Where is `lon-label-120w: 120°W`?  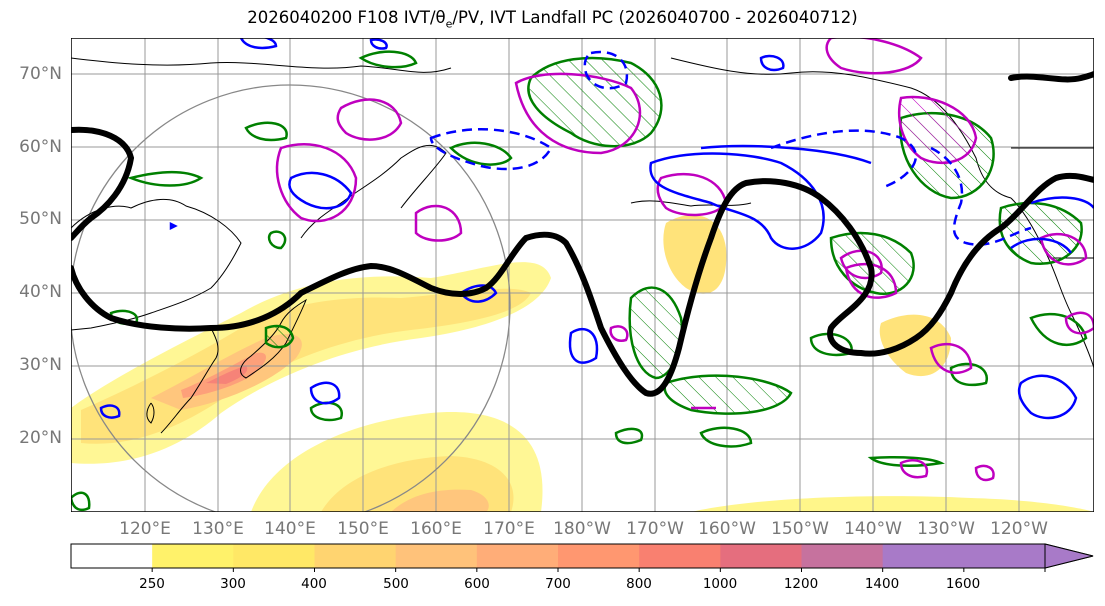
lon-label-120w: 120°W is located at coordinates (1019, 529).